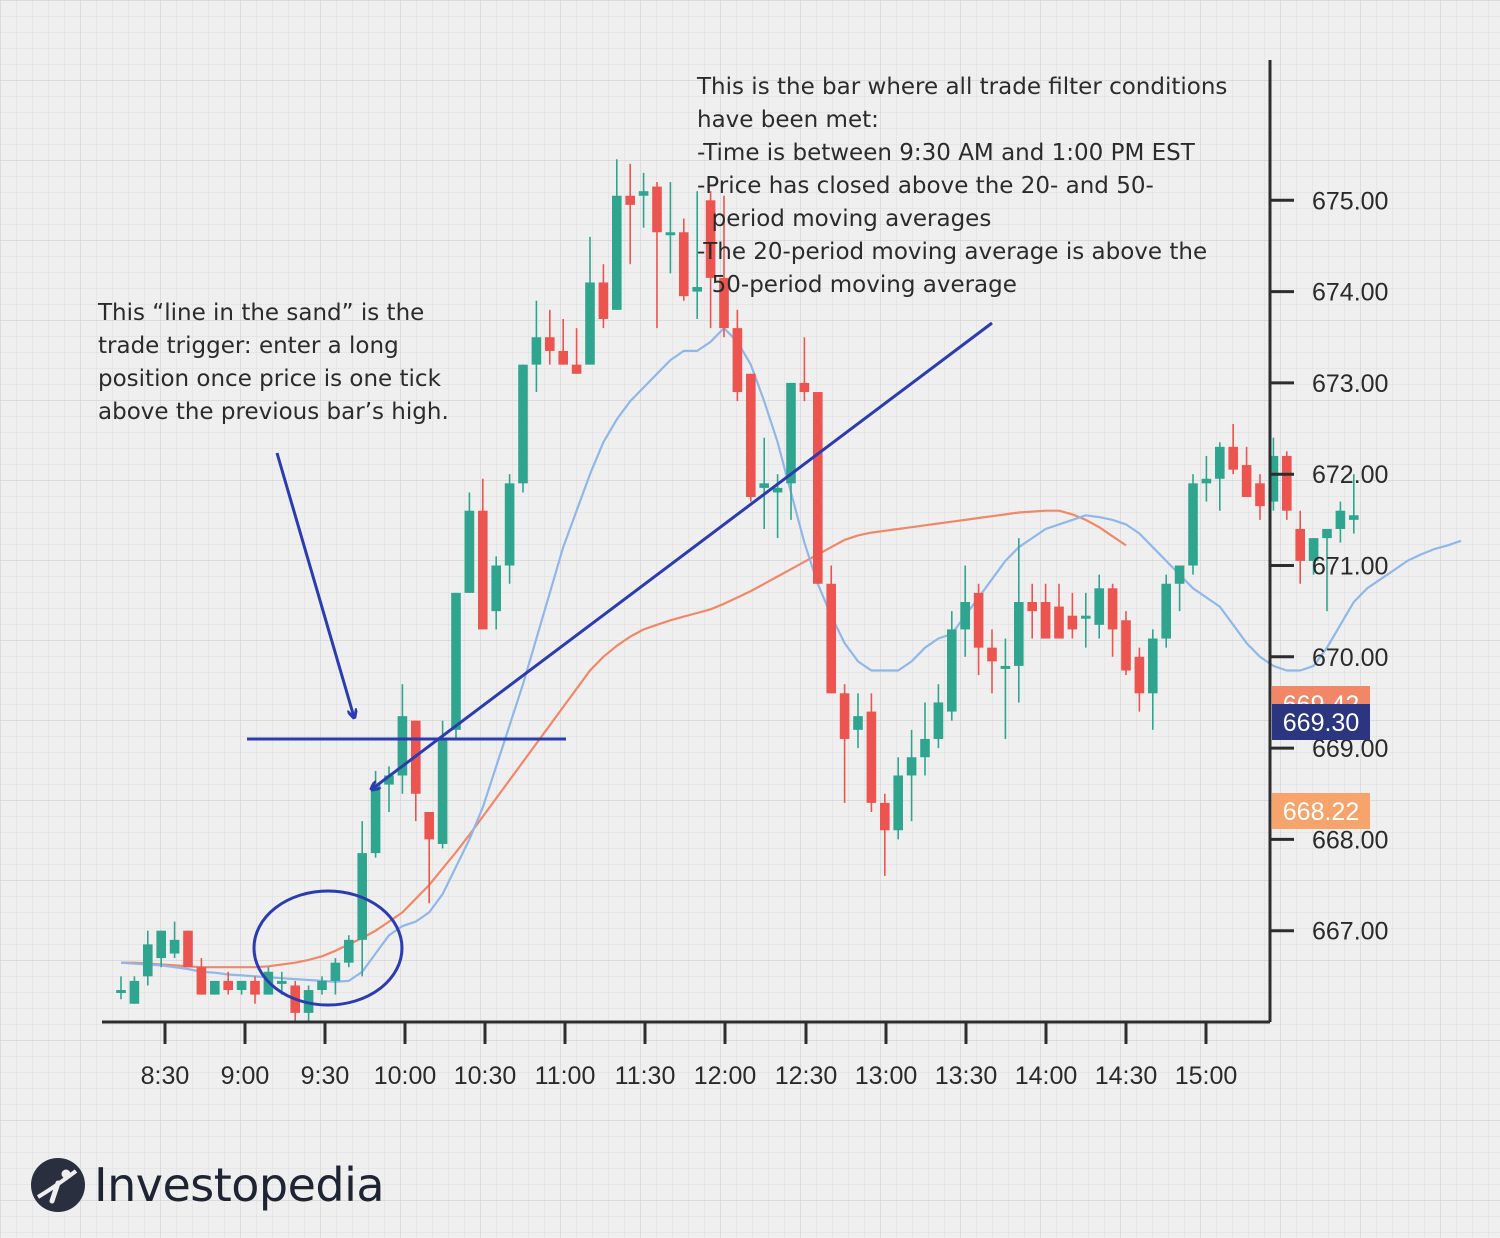 The height and width of the screenshot is (1238, 1500). What do you see at coordinates (1350, 567) in the screenshot?
I see `y-tick-label: 671.00` at bounding box center [1350, 567].